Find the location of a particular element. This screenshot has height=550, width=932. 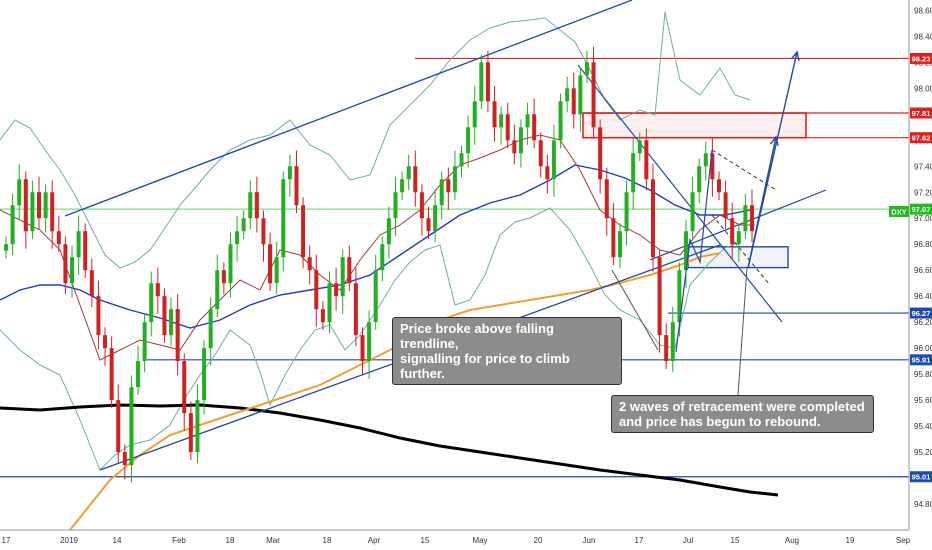

time-tick-11: Jun is located at coordinates (589, 540).